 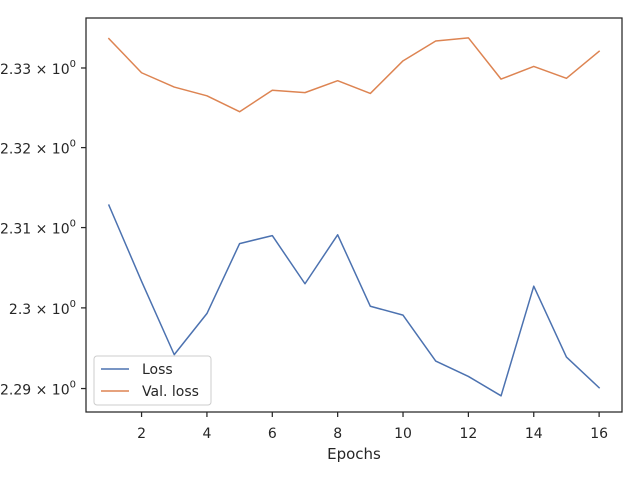 I want to click on x-tick-label: 8, so click(x=337, y=434).